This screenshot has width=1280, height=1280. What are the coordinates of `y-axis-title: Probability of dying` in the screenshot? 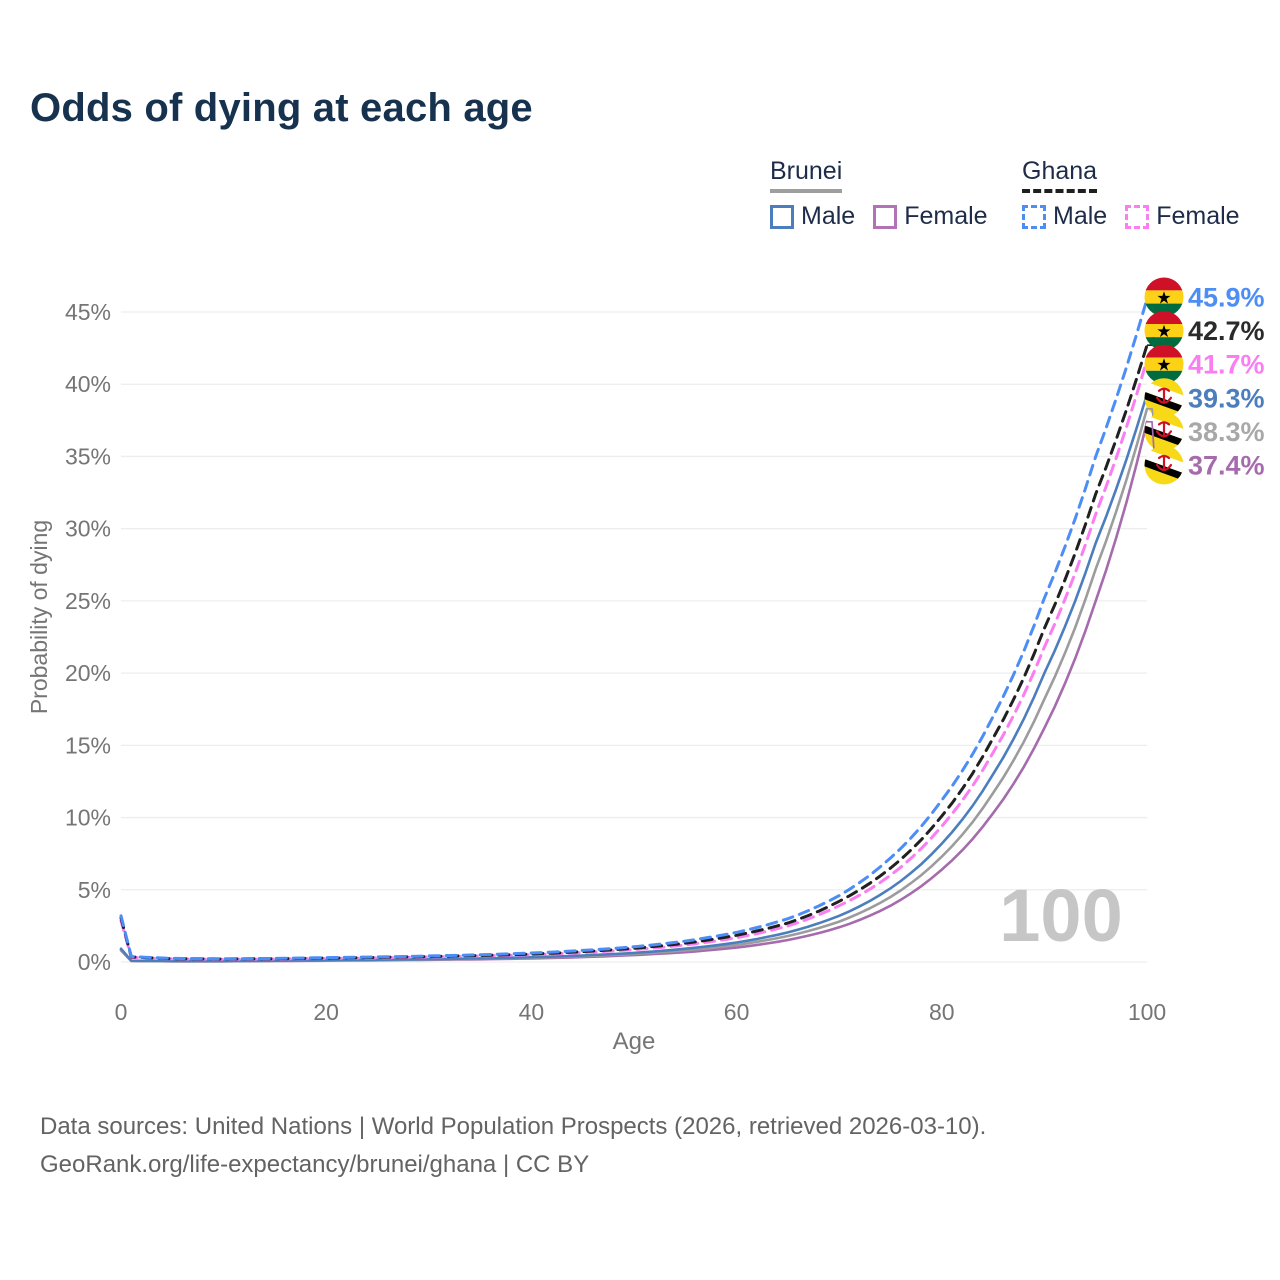 It's located at (39, 617).